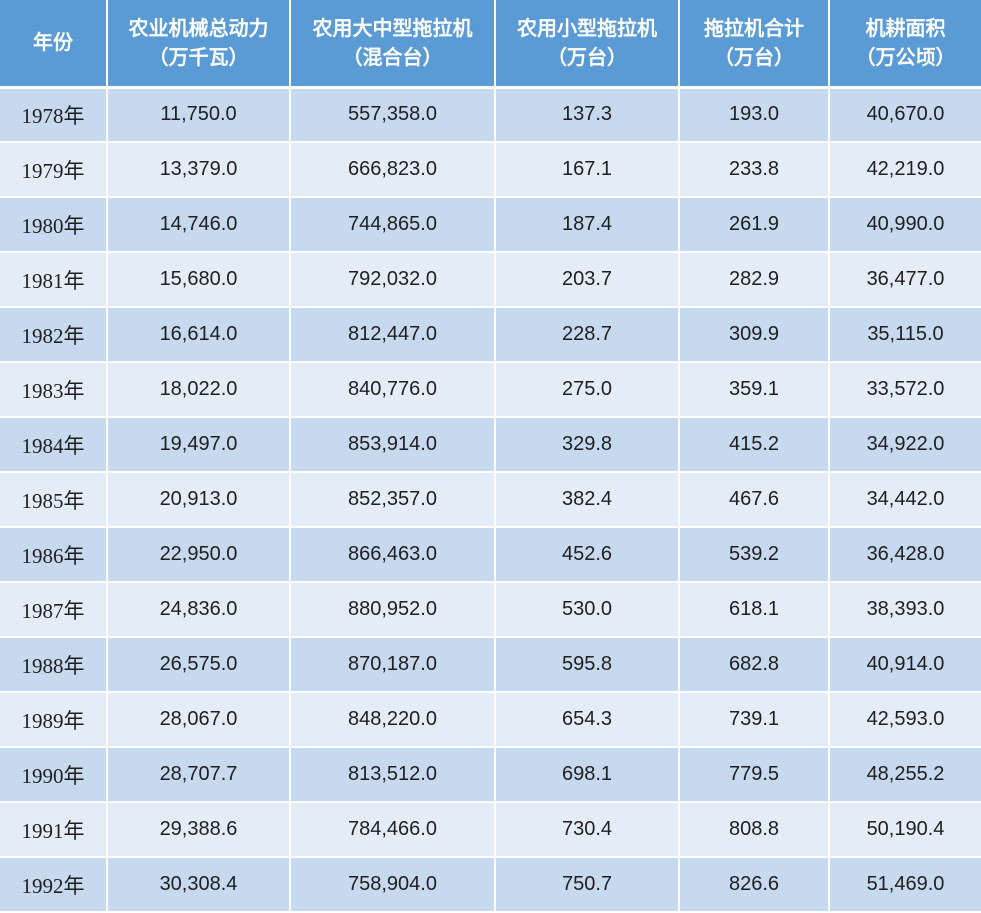 Image resolution: width=981 pixels, height=913 pixels. I want to click on table-row: 1992年 30,308.4 758,904.0 750.7 826.6 51,469.0, so click(490, 885).